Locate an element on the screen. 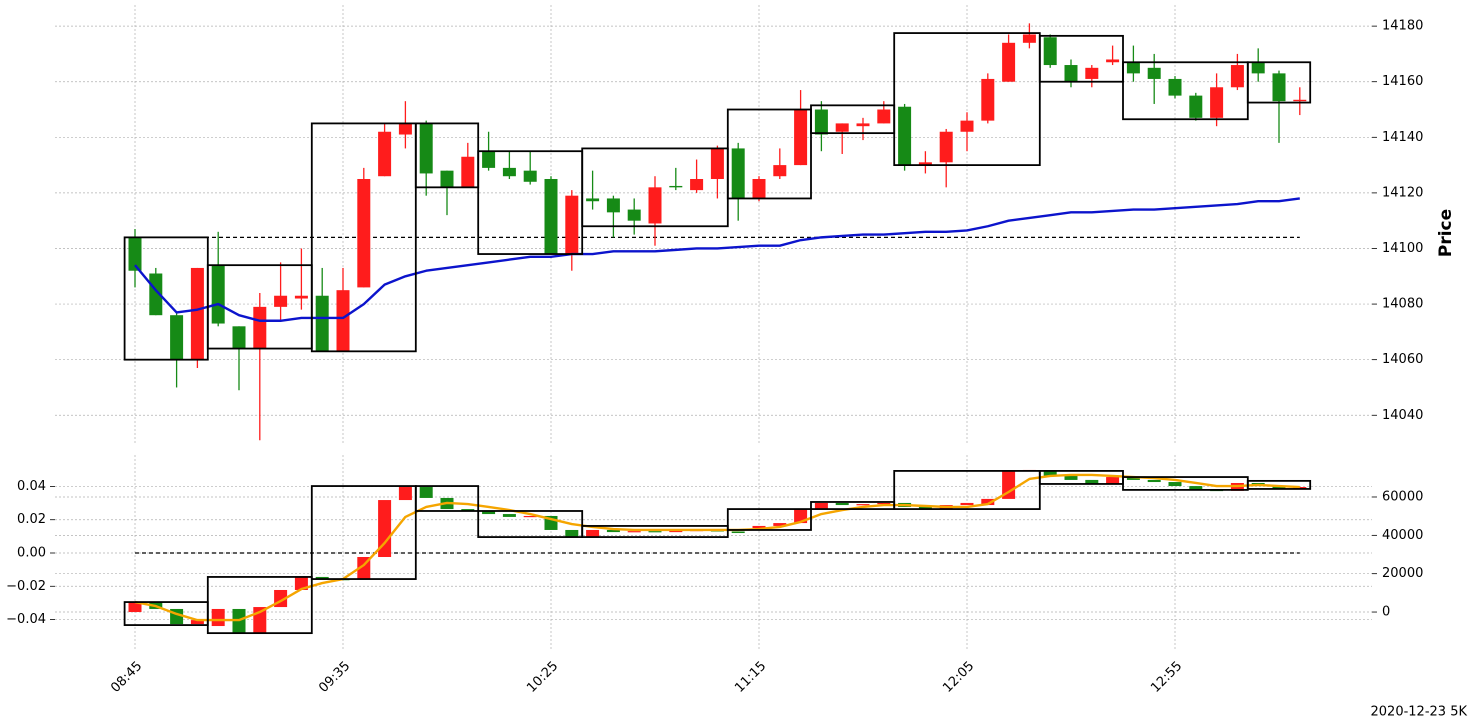 The height and width of the screenshot is (721, 1472). y-tick-label: 0.04 is located at coordinates (31, 486).